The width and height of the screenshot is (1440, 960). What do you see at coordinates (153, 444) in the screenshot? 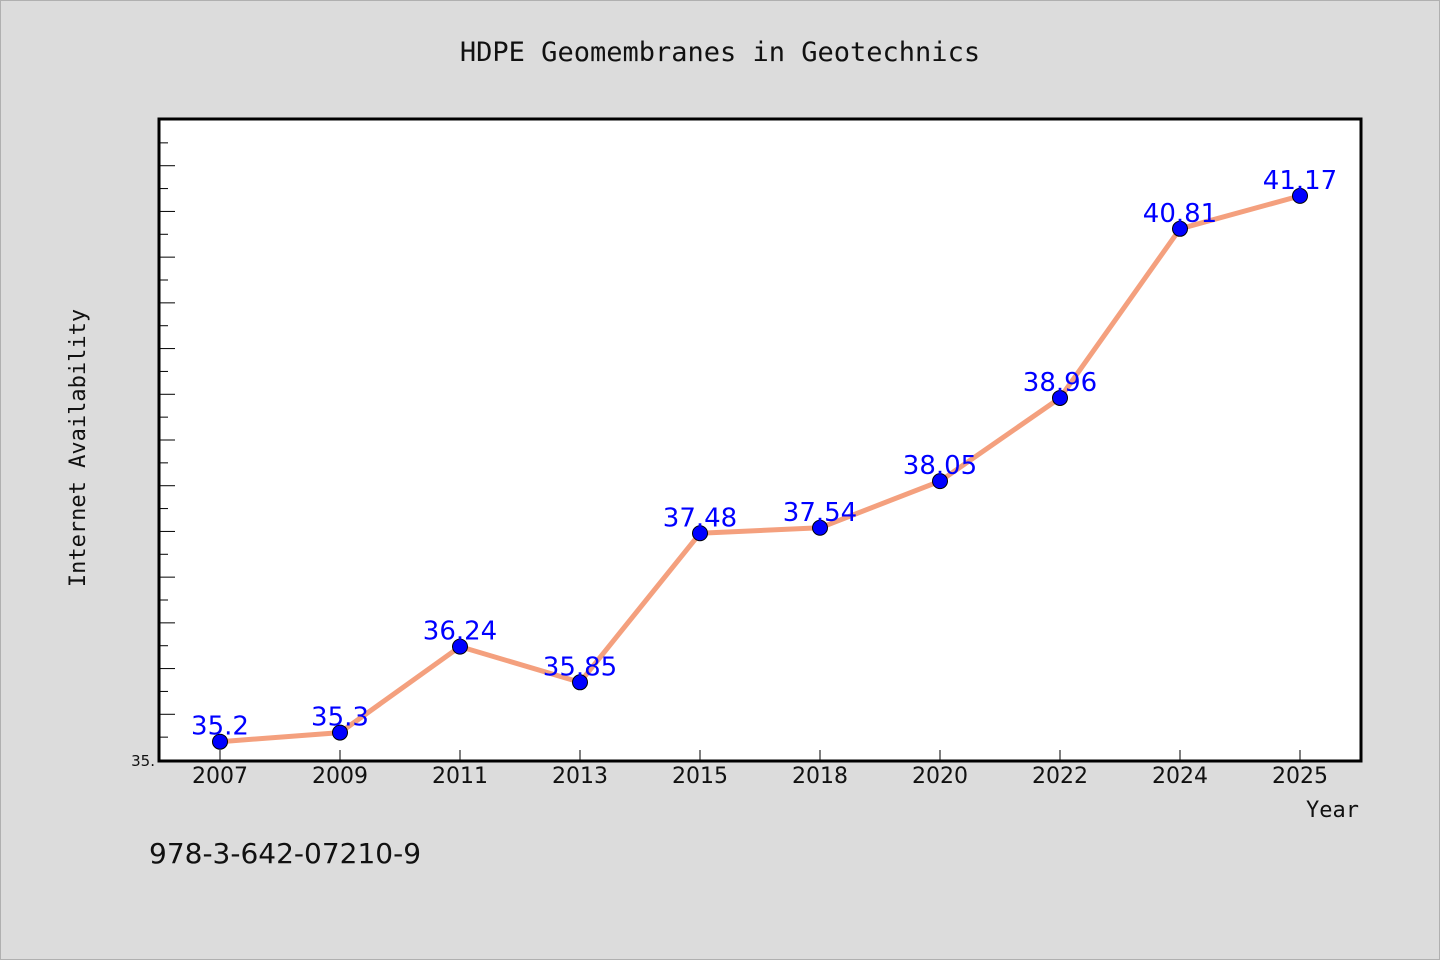
I see `y-axis-ticks: 35.` at bounding box center [153, 444].